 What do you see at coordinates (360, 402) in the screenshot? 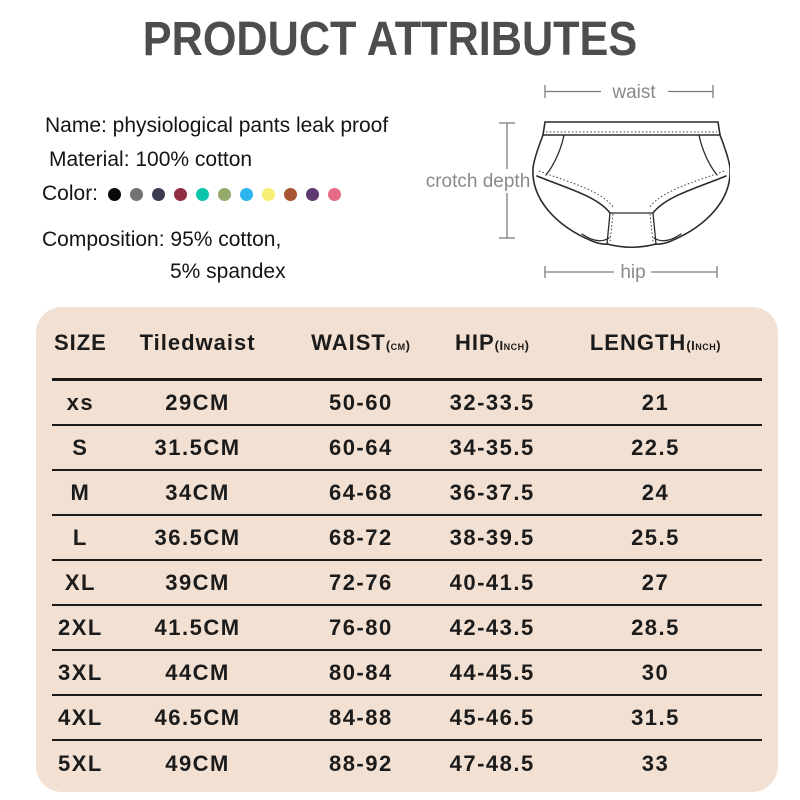
I see `cell-waist: 50-60` at bounding box center [360, 402].